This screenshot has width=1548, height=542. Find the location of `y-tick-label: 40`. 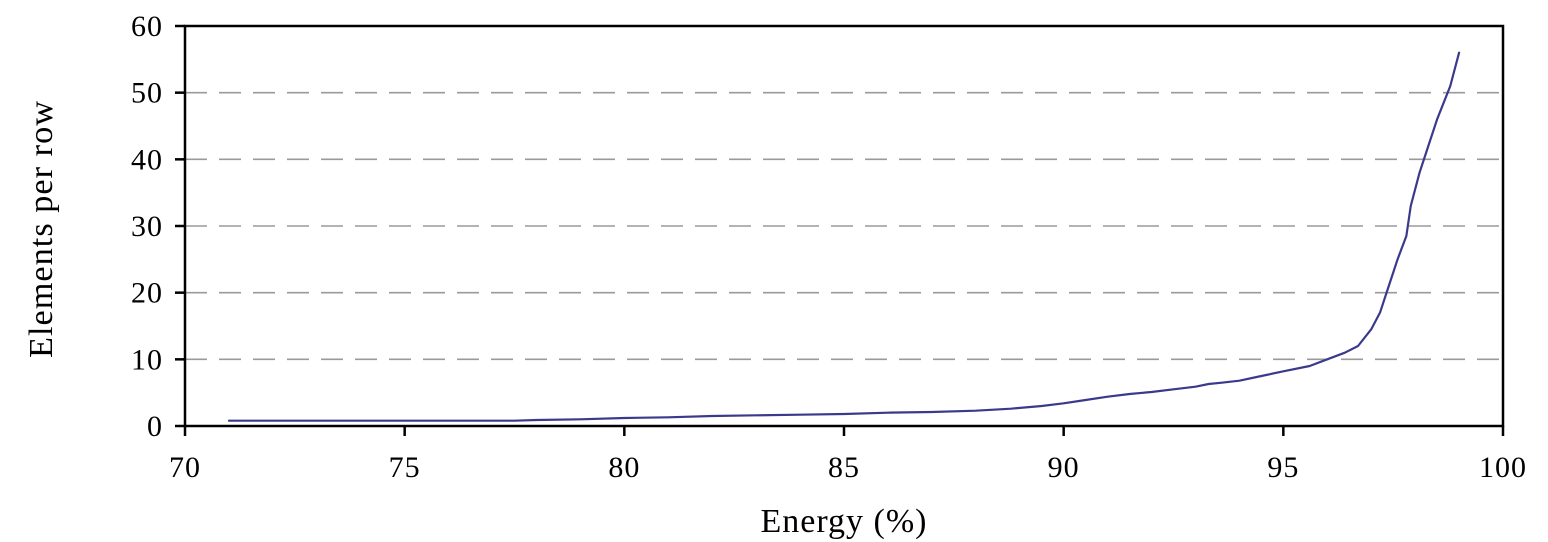

y-tick-label: 40 is located at coordinates (147, 159).